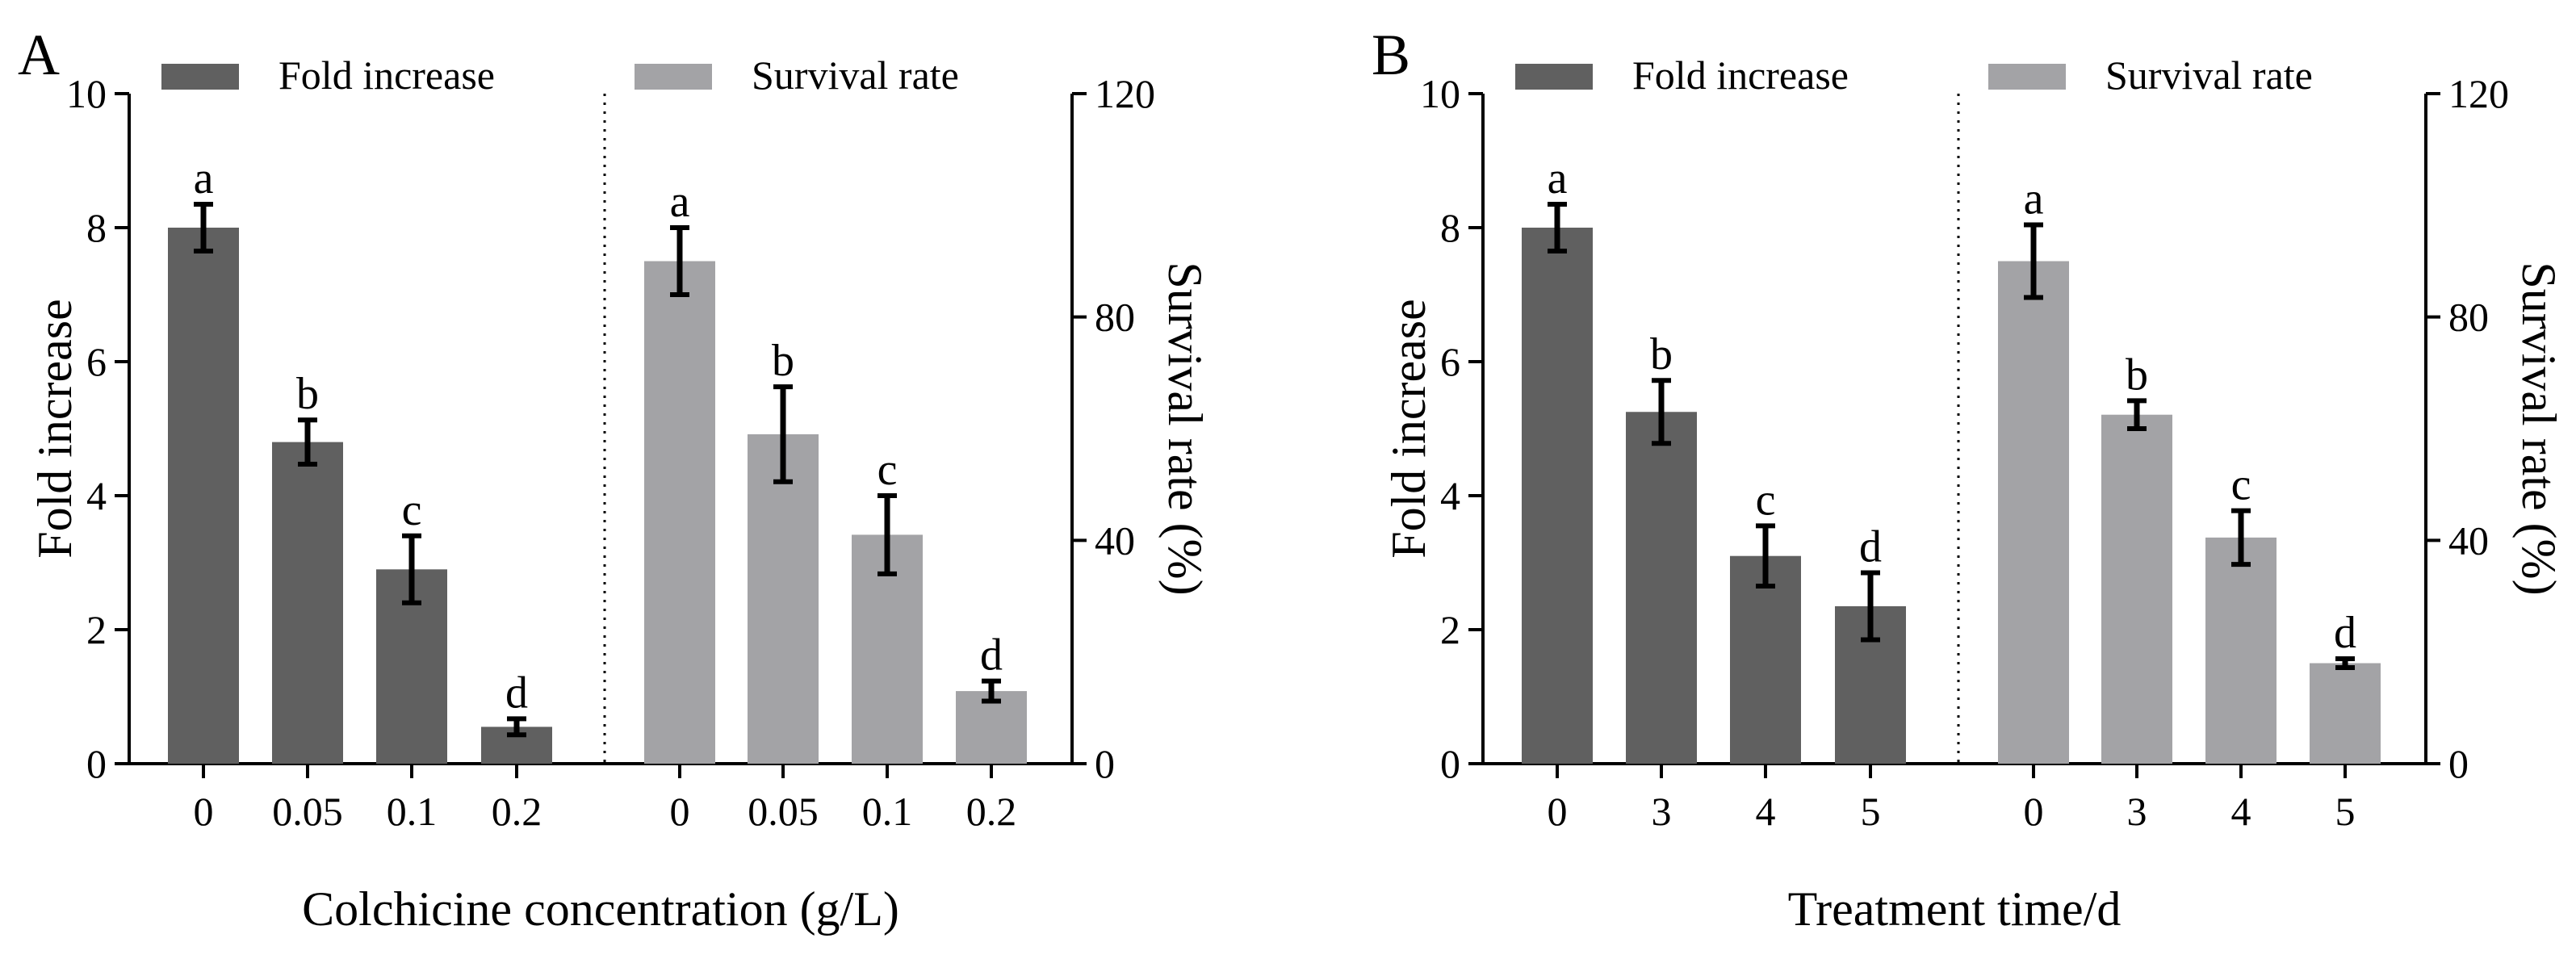 This screenshot has width=2576, height=955. What do you see at coordinates (1955, 909) in the screenshot?
I see `x-axis-title: Treatment time/d` at bounding box center [1955, 909].